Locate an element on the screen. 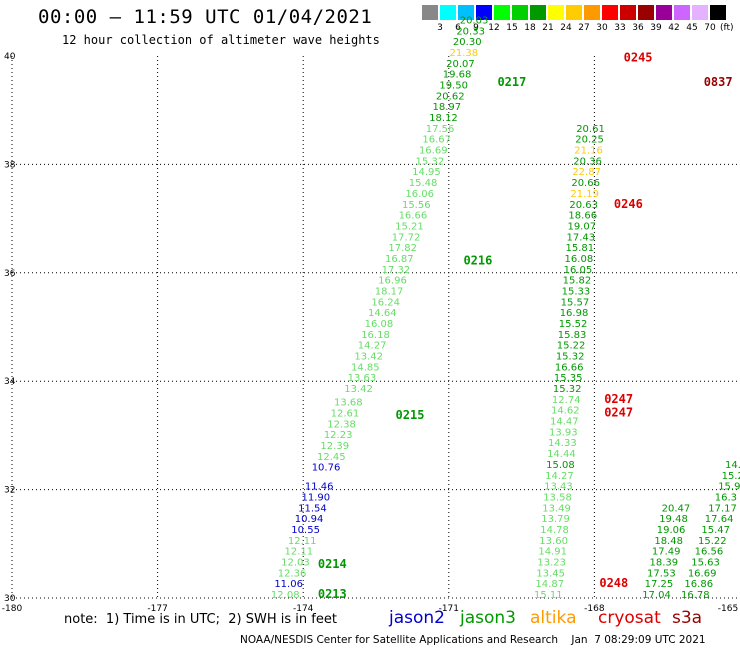  x-tick-label: -165 is located at coordinates (728, 609).